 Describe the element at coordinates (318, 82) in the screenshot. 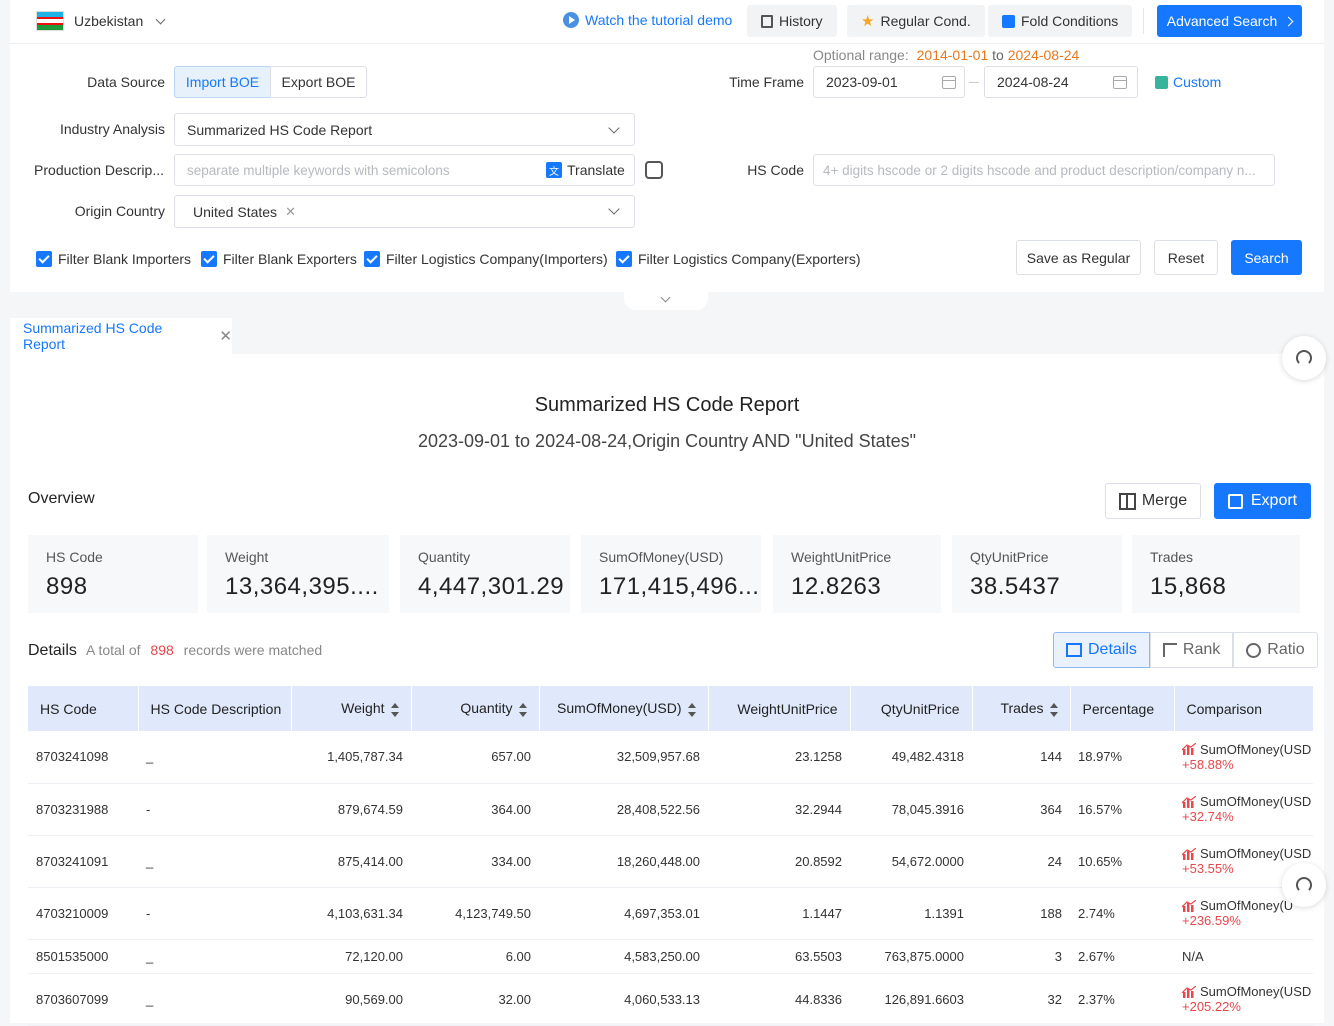

I see `export-boe-button: Export BOE` at that location.